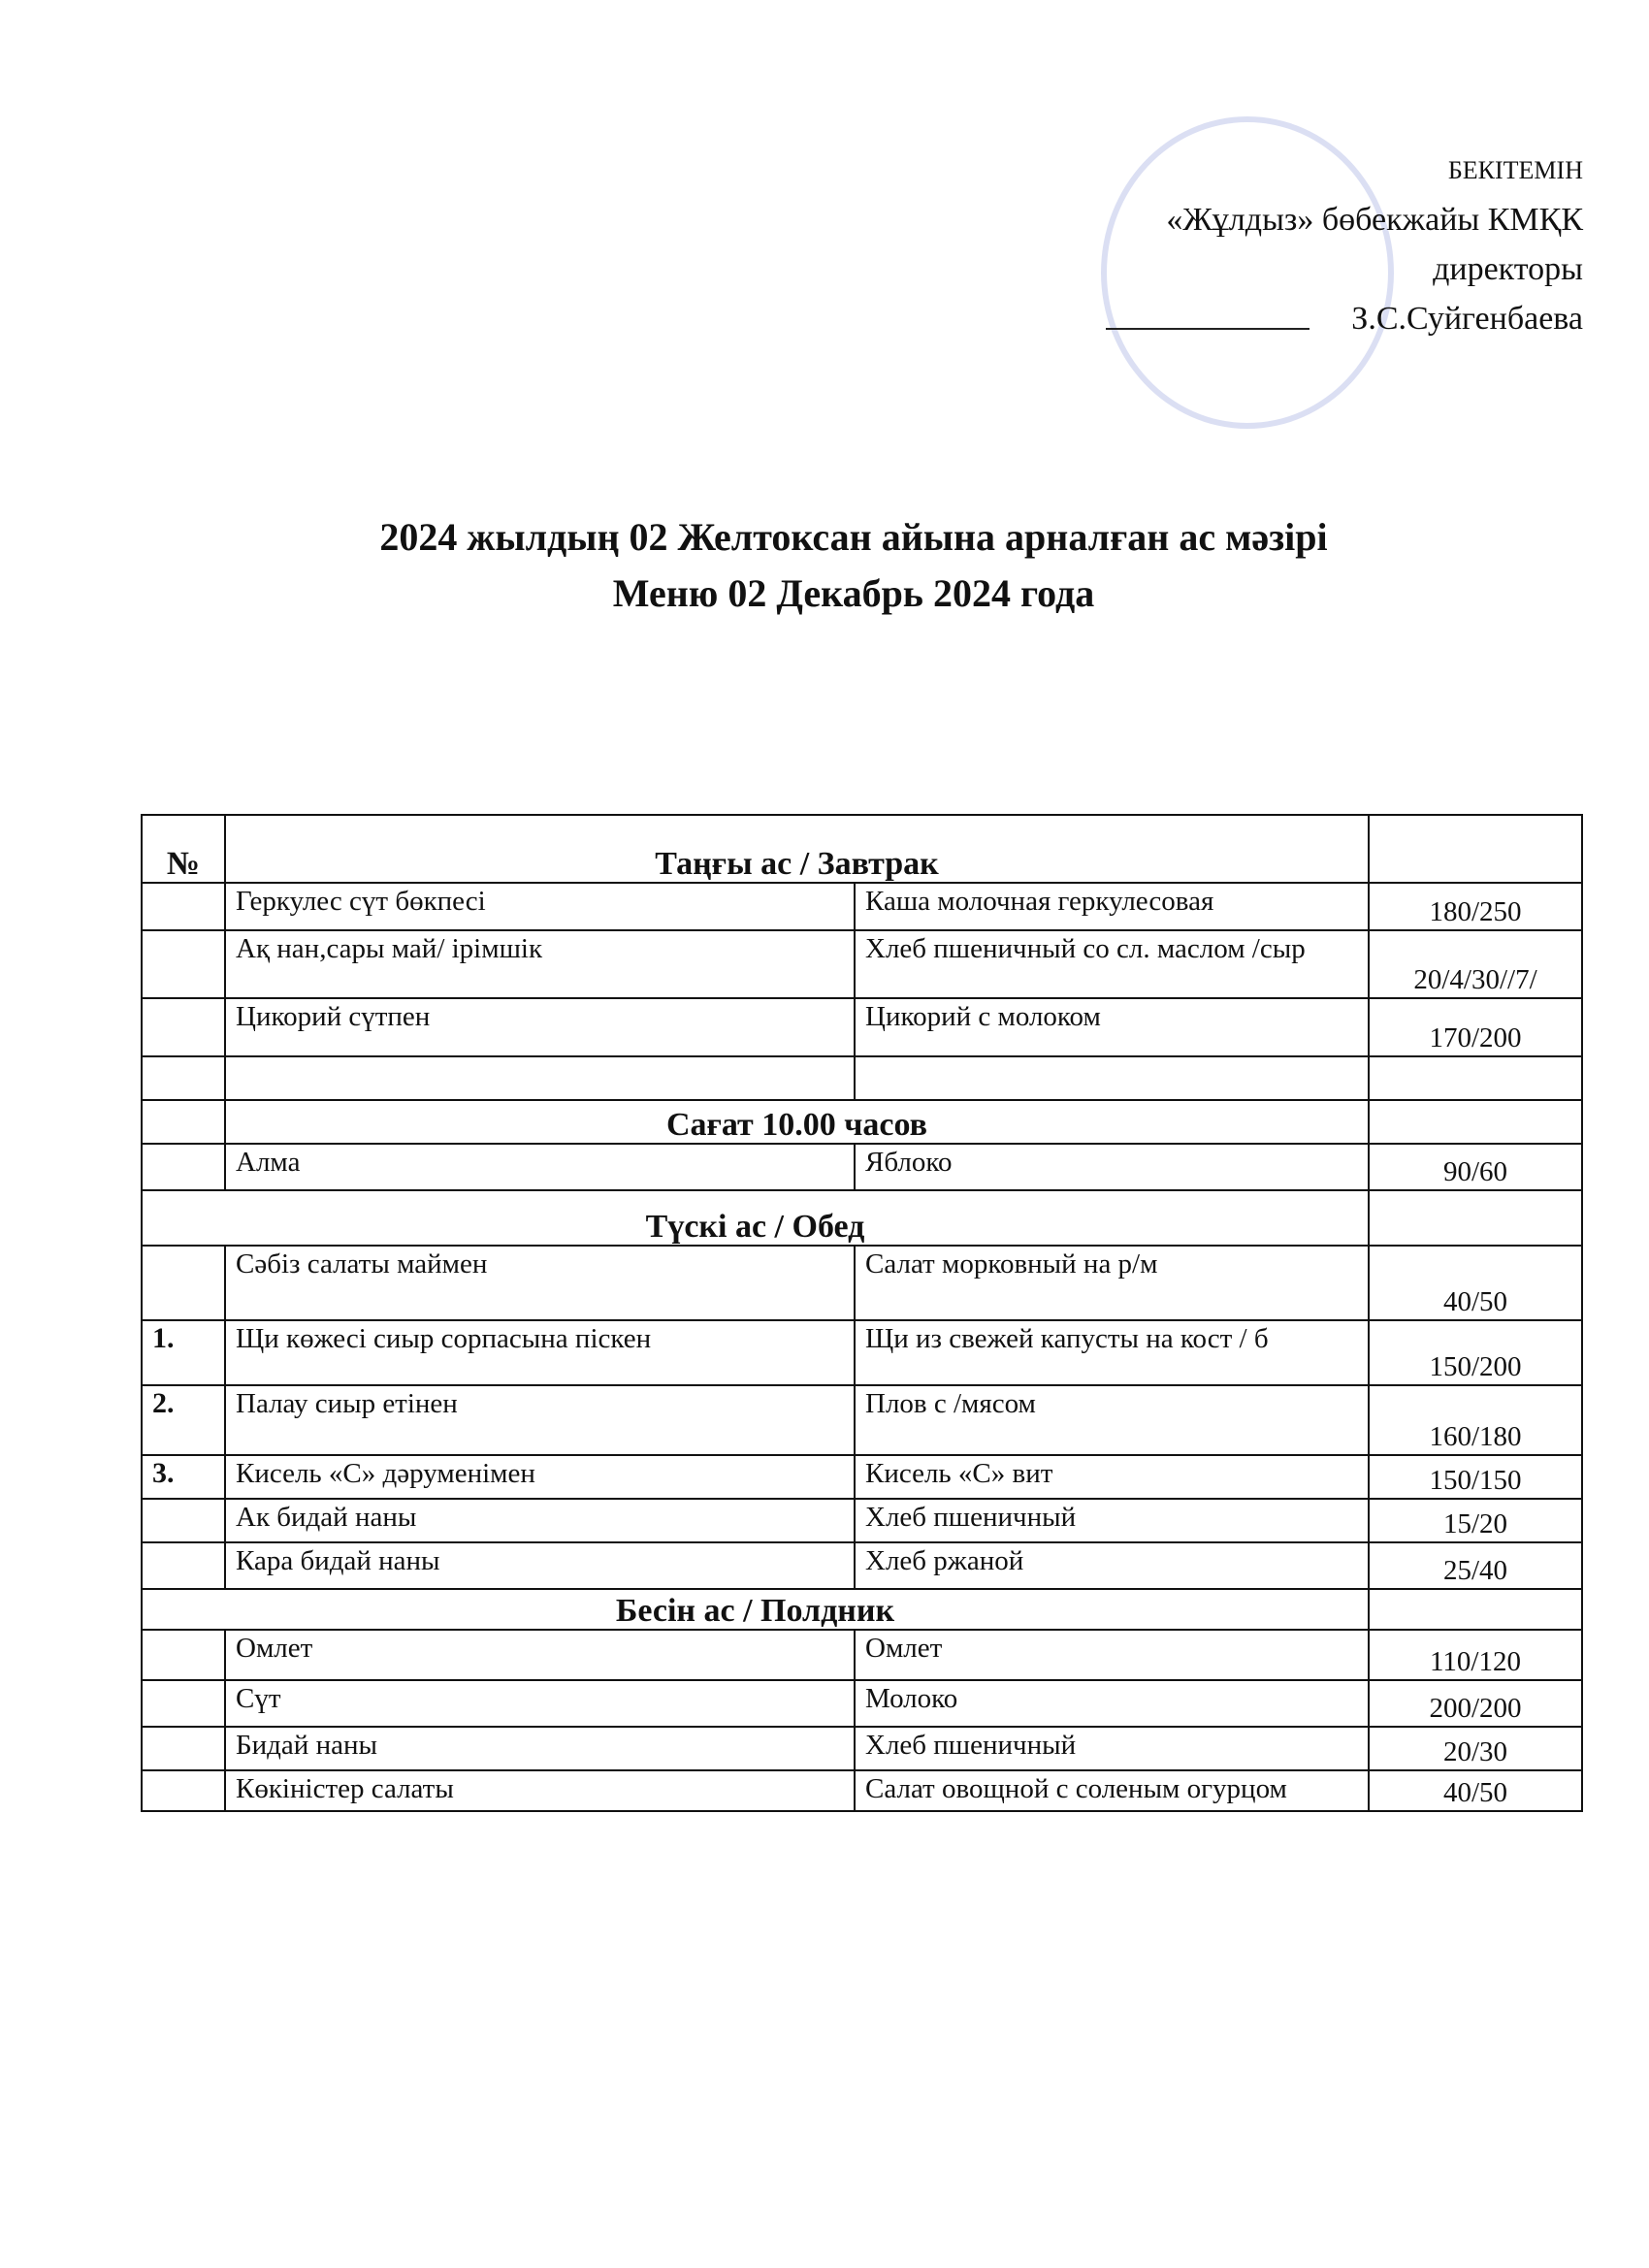 Image resolution: width=1649 pixels, height=2268 pixels. I want to click on dish-kz: Көкіністер салаты, so click(540, 1790).